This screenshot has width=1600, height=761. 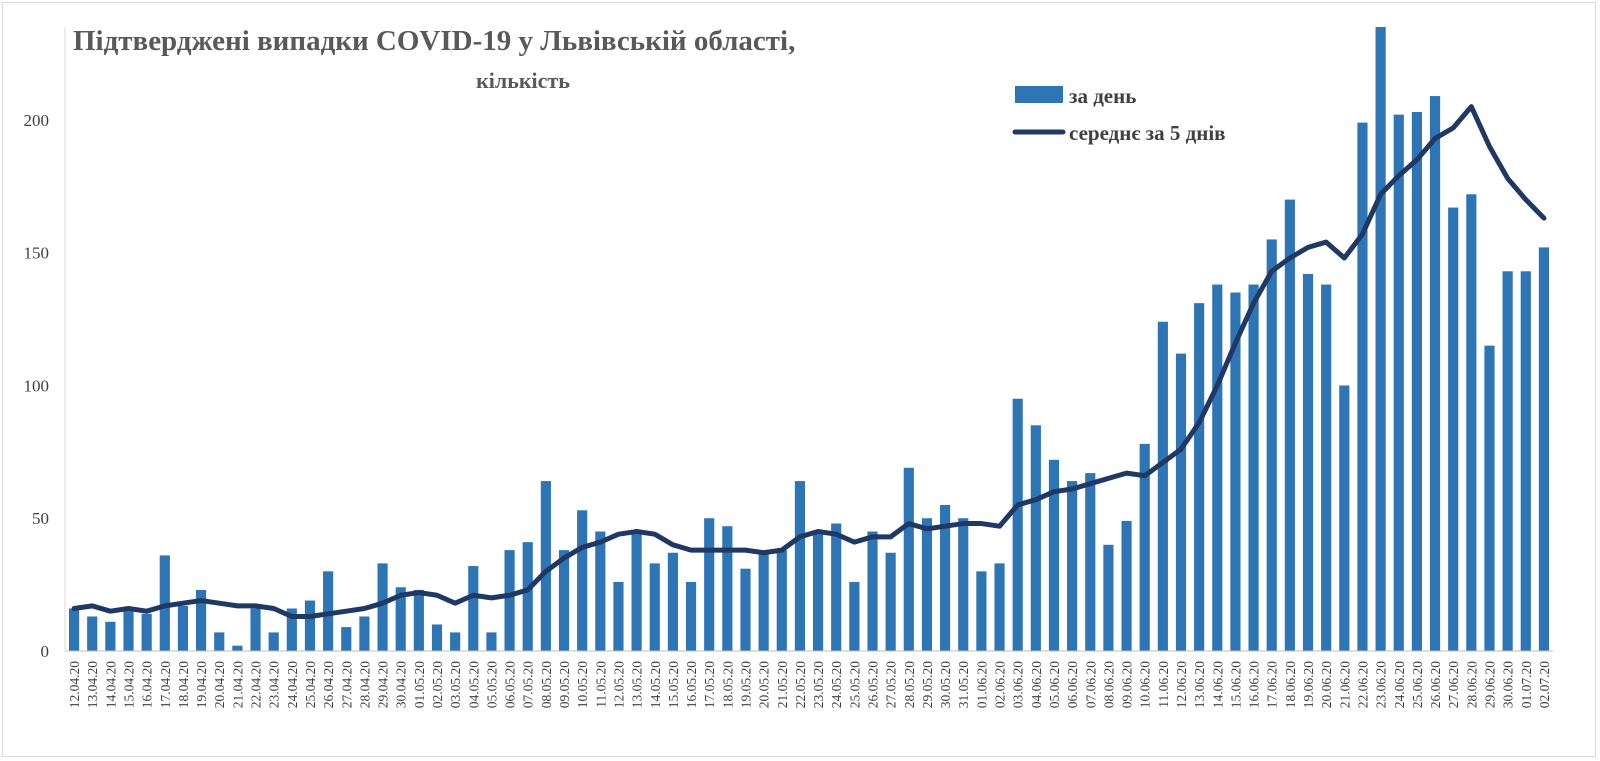 What do you see at coordinates (74, 685) in the screenshot?
I see `x-tick-label: 12.04.20` at bounding box center [74, 685].